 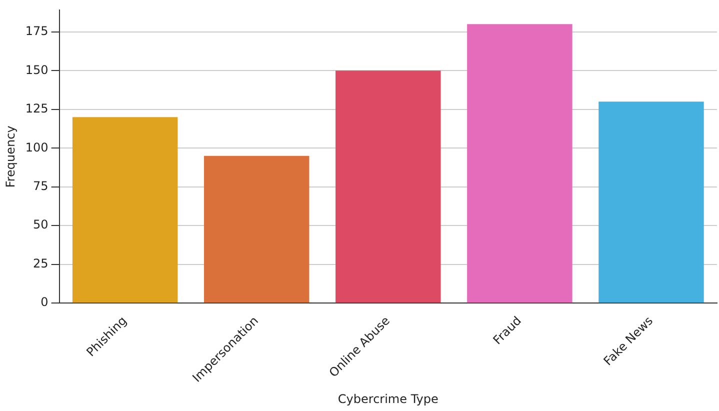 I want to click on x-axis-title: Cybercrime Type, so click(x=388, y=399).